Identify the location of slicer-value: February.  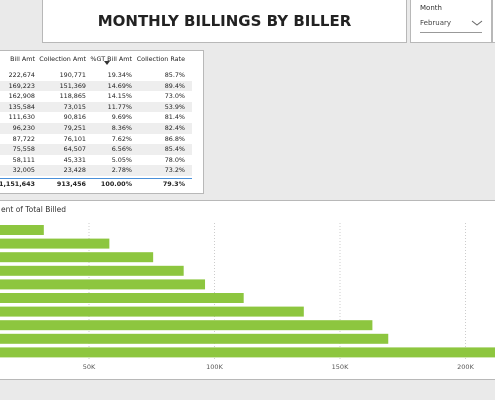
(436, 23).